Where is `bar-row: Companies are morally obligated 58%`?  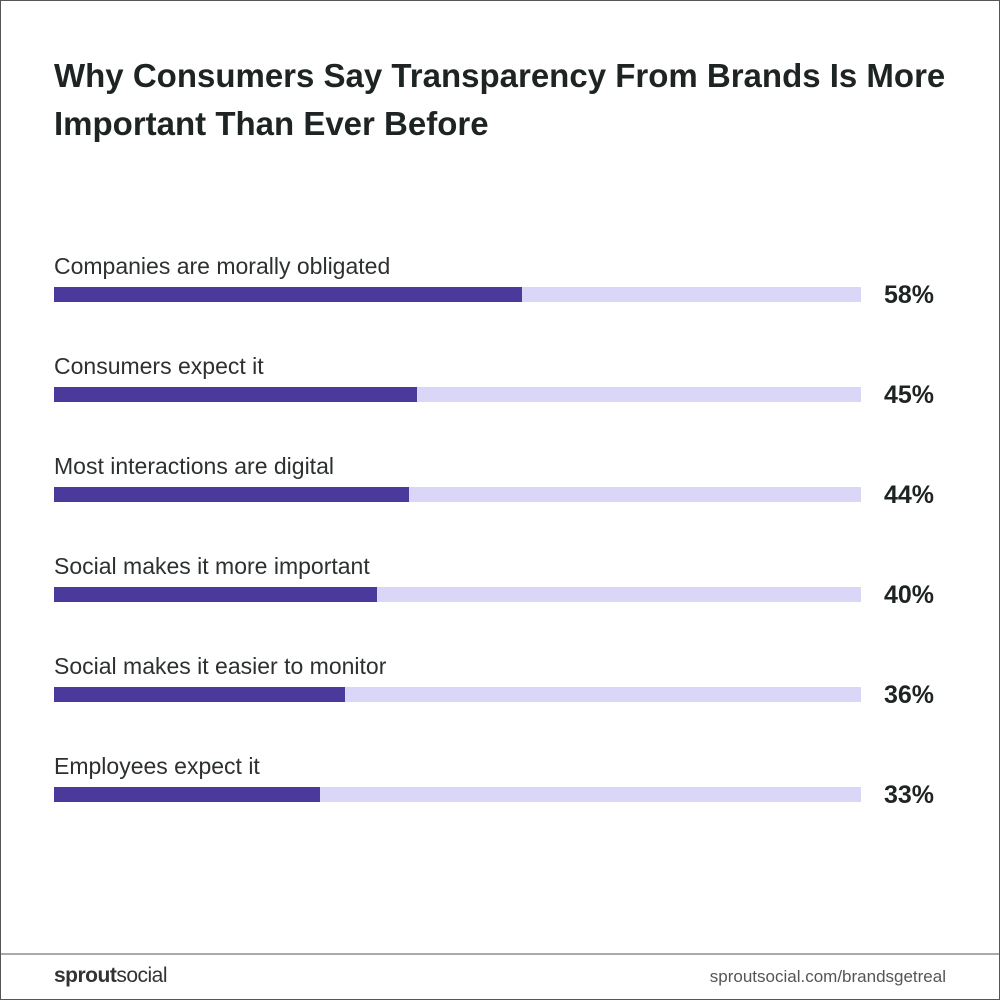 bar-row: Companies are morally obligated 58% is located at coordinates (504, 287).